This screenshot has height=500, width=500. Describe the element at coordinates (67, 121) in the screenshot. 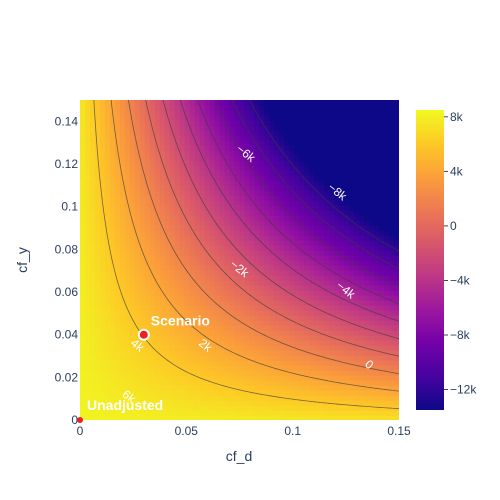

I see `y-tick-label: 0.14` at that location.